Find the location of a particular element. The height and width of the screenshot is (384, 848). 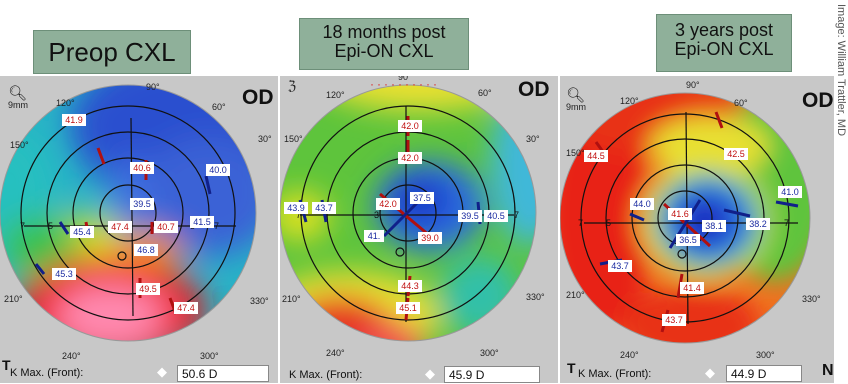

svg-text: 47.4 is located at coordinates (120, 227).